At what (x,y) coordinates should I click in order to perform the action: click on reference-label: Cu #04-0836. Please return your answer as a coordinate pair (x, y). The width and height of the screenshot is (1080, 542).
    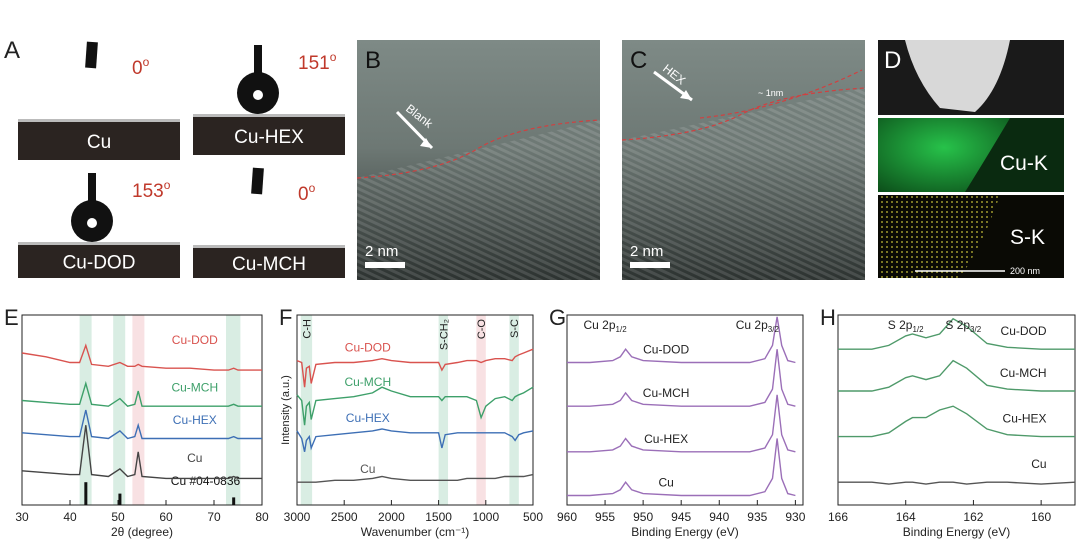
    Looking at the image, I should click on (206, 481).